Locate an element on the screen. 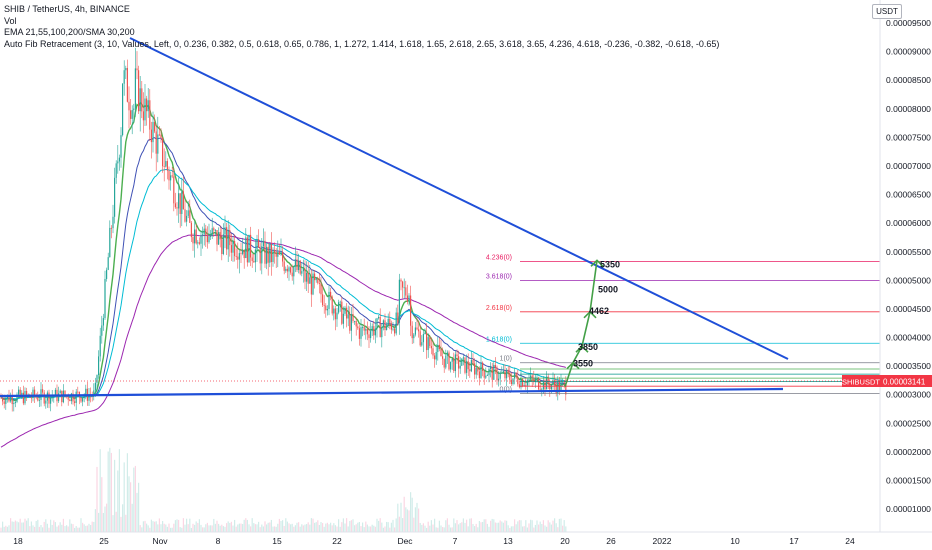 This screenshot has height=550, width=932. fib-level-label: 1.618(0) is located at coordinates (499, 339).